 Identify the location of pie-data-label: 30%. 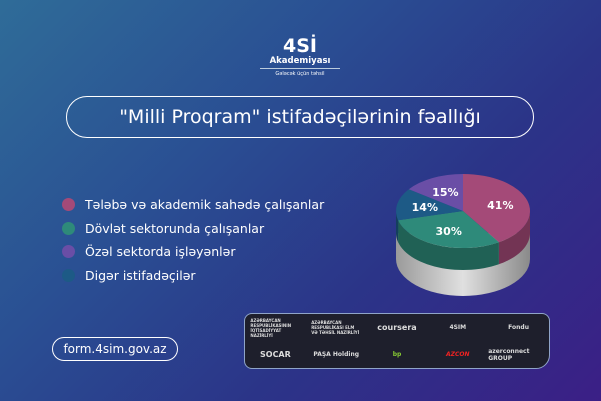
(449, 231).